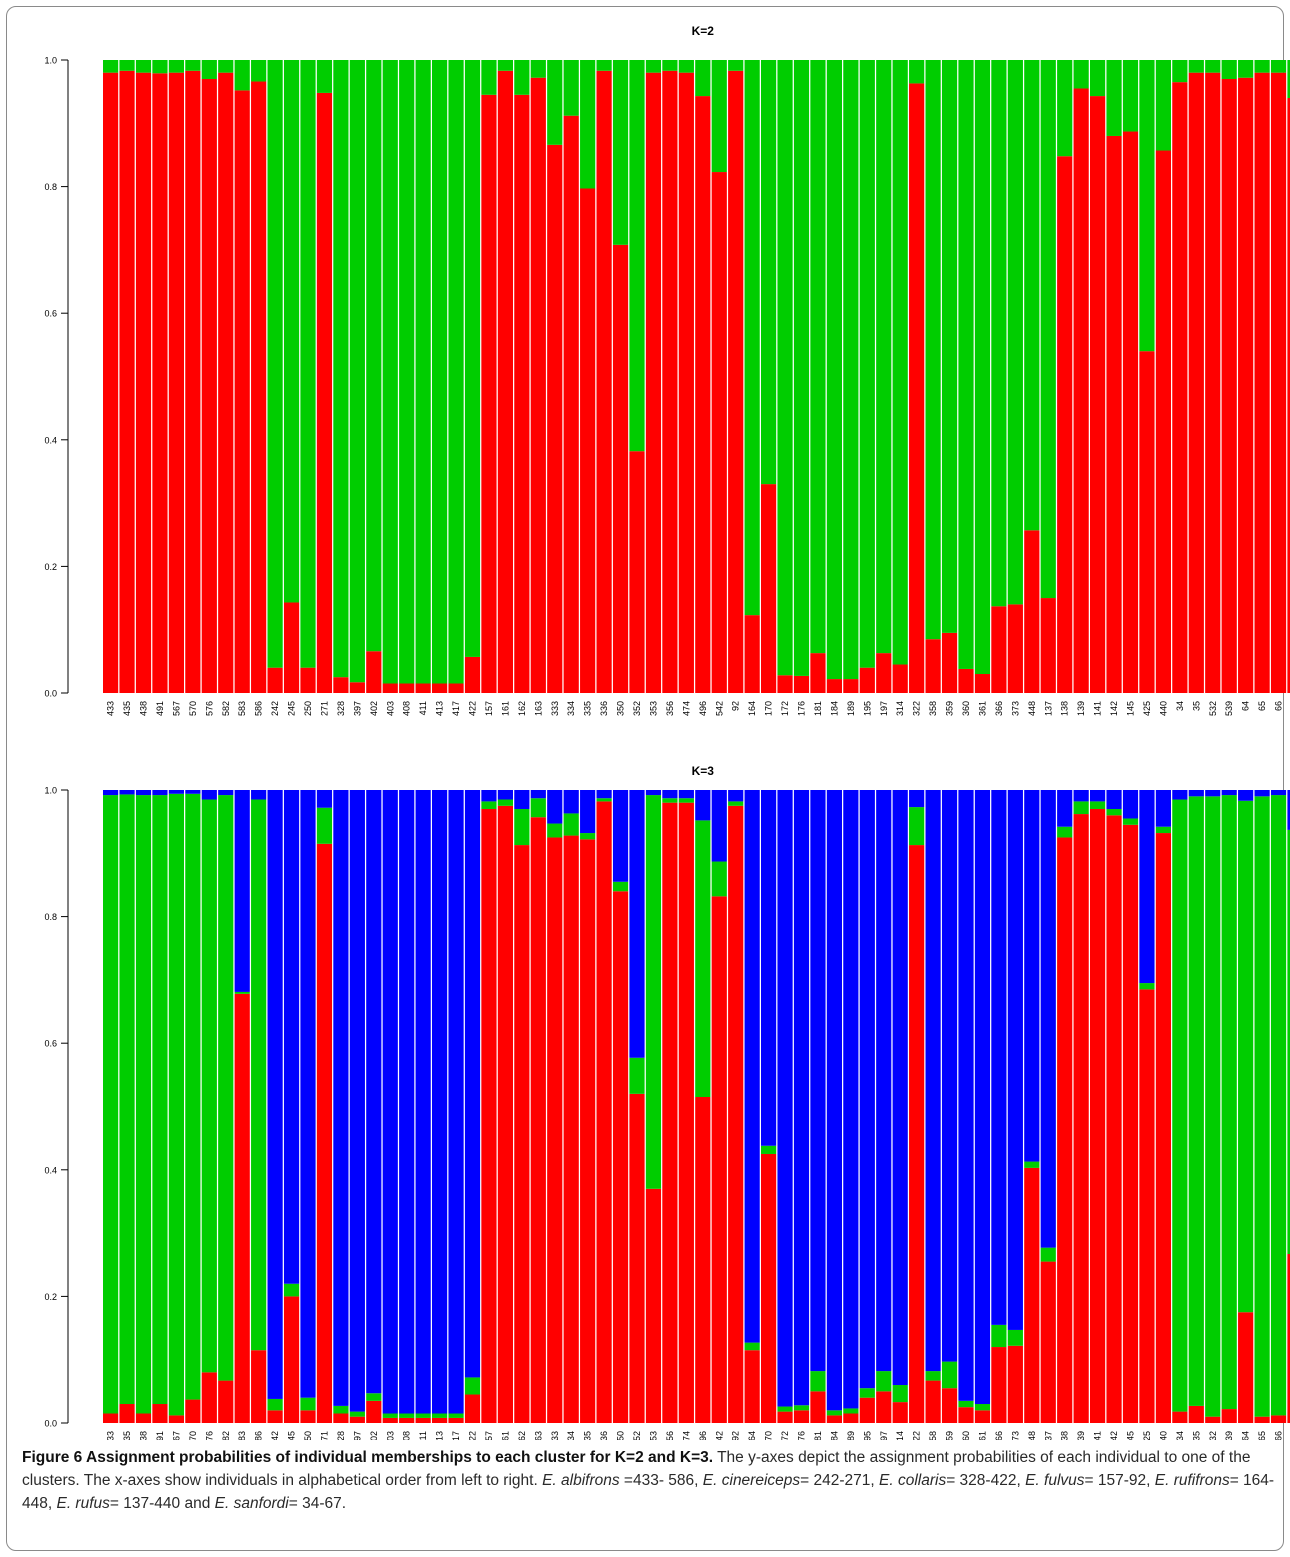 The height and width of the screenshot is (1557, 1290). I want to click on x-tick-label: 474, so click(686, 1435).